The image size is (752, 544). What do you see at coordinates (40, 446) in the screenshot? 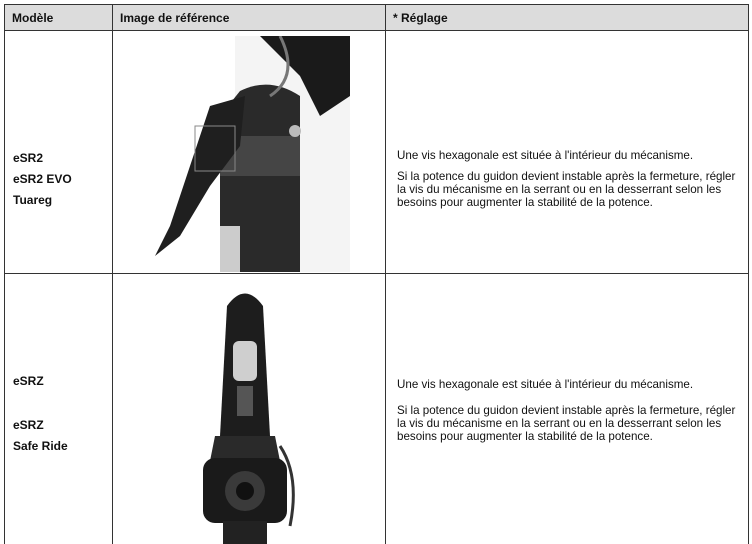
I see `model-name: Safe Ride` at bounding box center [40, 446].